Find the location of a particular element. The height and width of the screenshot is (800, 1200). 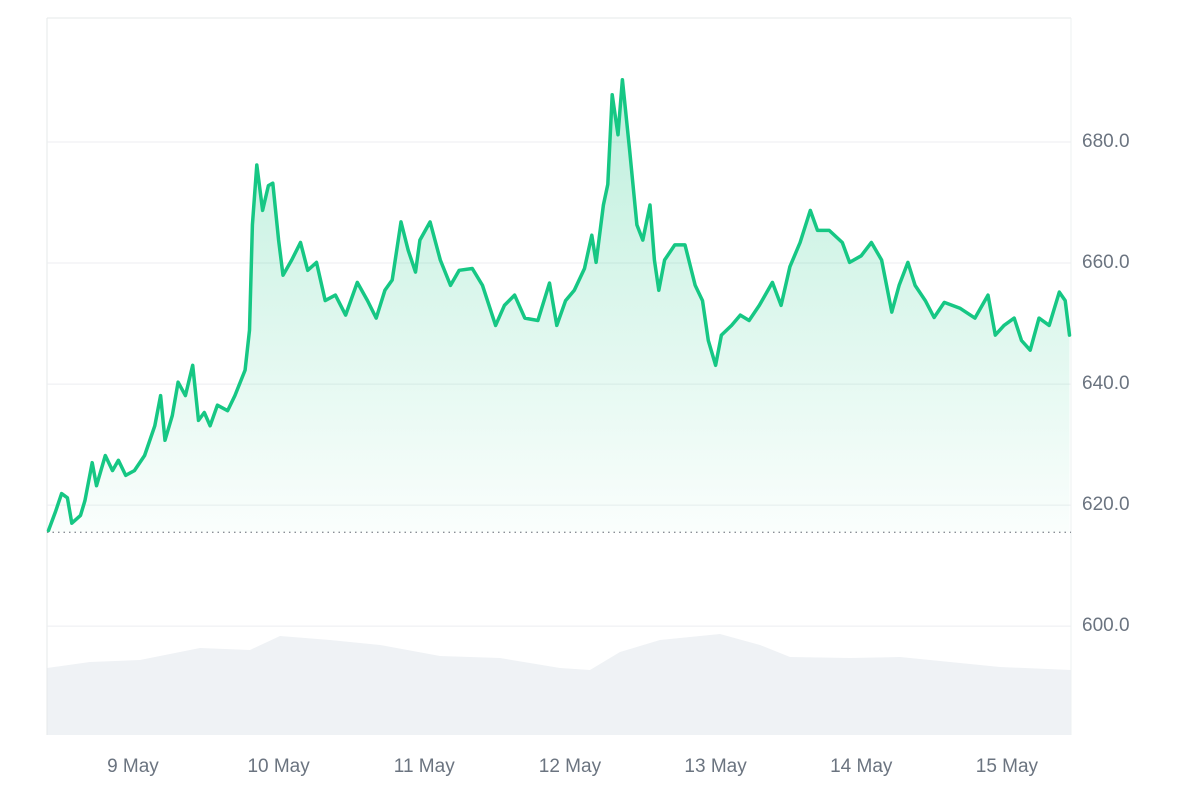

y-tick-label: 600.0 is located at coordinates (1106, 625).